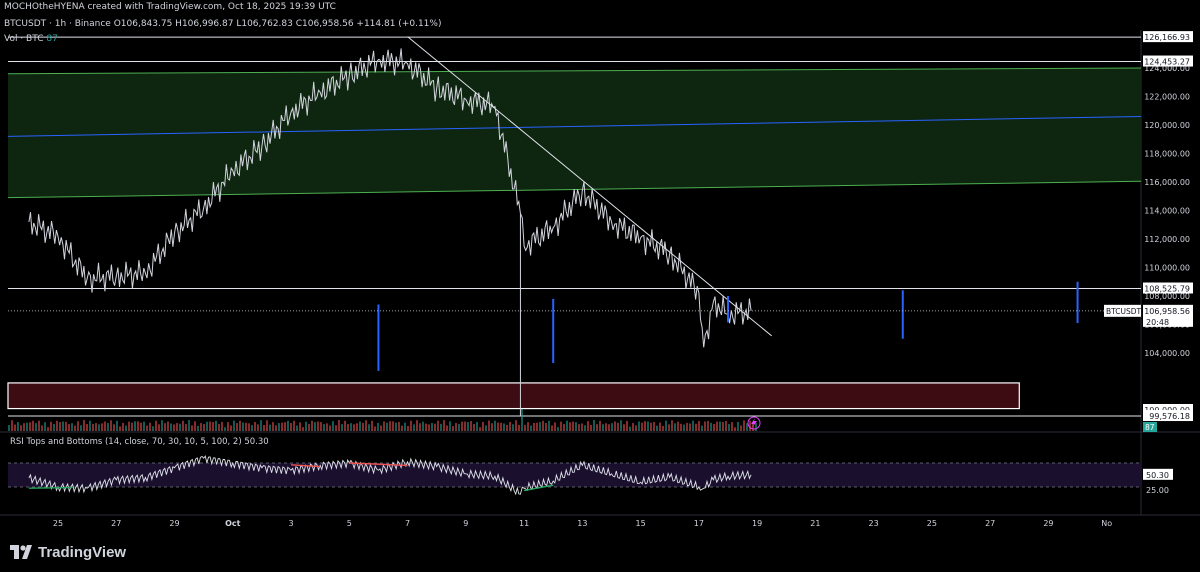 This screenshot has width=1200, height=572. Describe the element at coordinates (990, 523) in the screenshot. I see `time-tick-label: 27` at that location.